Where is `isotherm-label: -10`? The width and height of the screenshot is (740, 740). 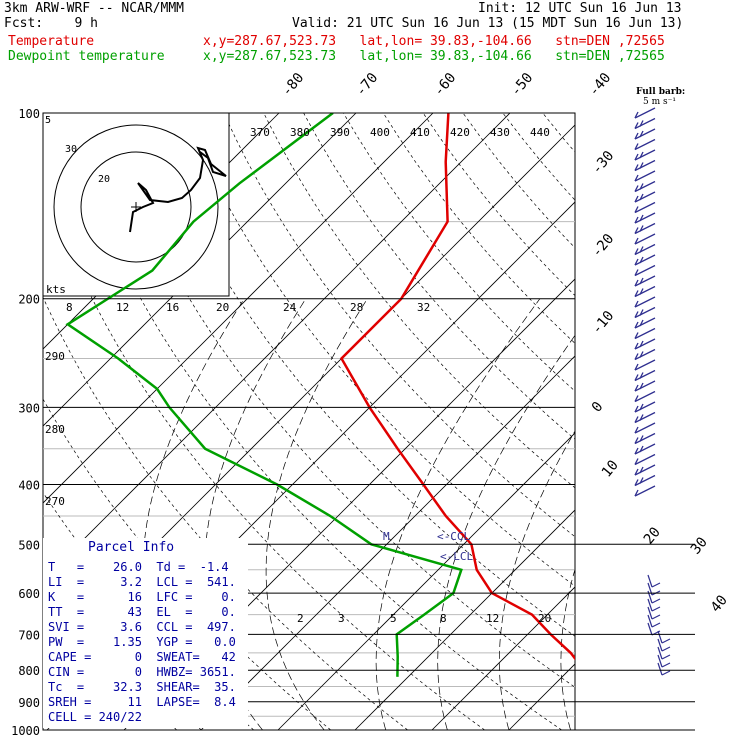 isotherm-label: -10 is located at coordinates (603, 323).